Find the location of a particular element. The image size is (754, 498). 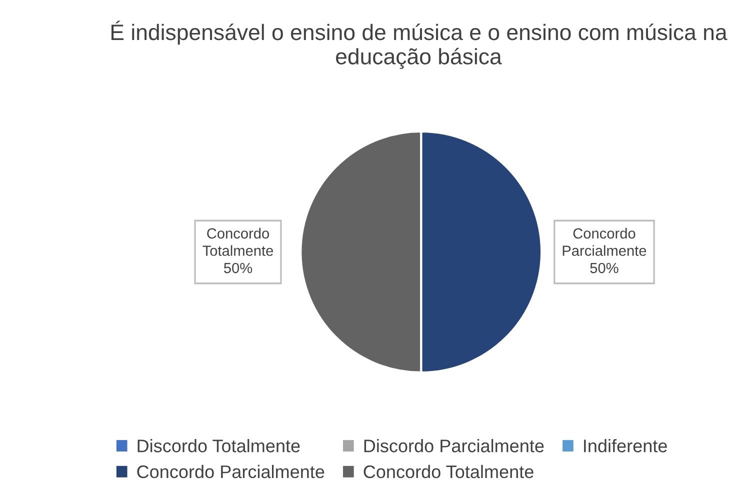

legend-label: Discordo Totalmente is located at coordinates (219, 445).